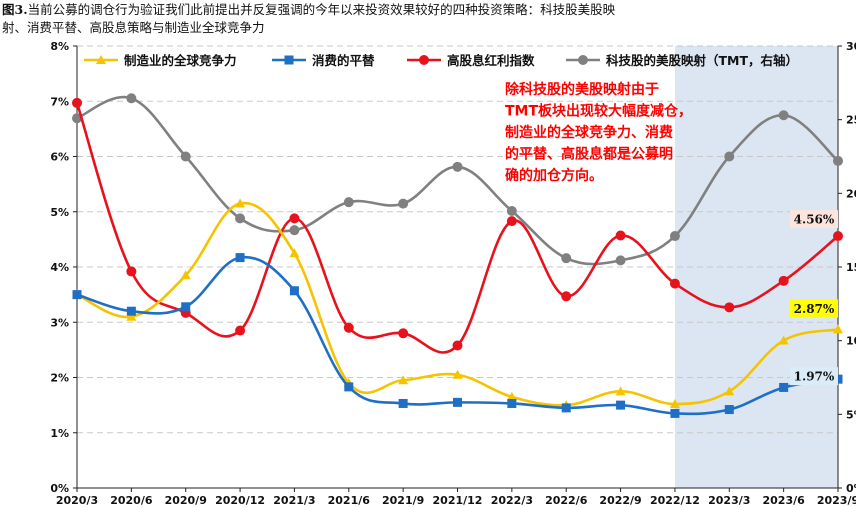  I want to click on annotation-line: 除科技股的美股映射由于, so click(582, 89).